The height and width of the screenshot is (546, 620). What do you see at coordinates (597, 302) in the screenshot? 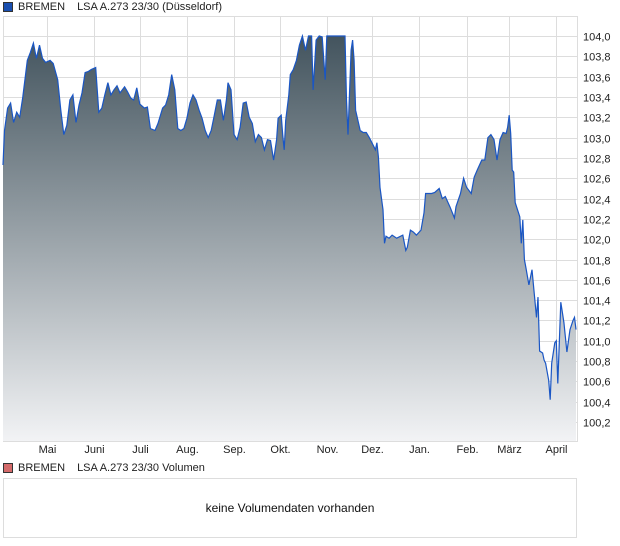
I see `y-tick-label: 101,4` at bounding box center [597, 302].